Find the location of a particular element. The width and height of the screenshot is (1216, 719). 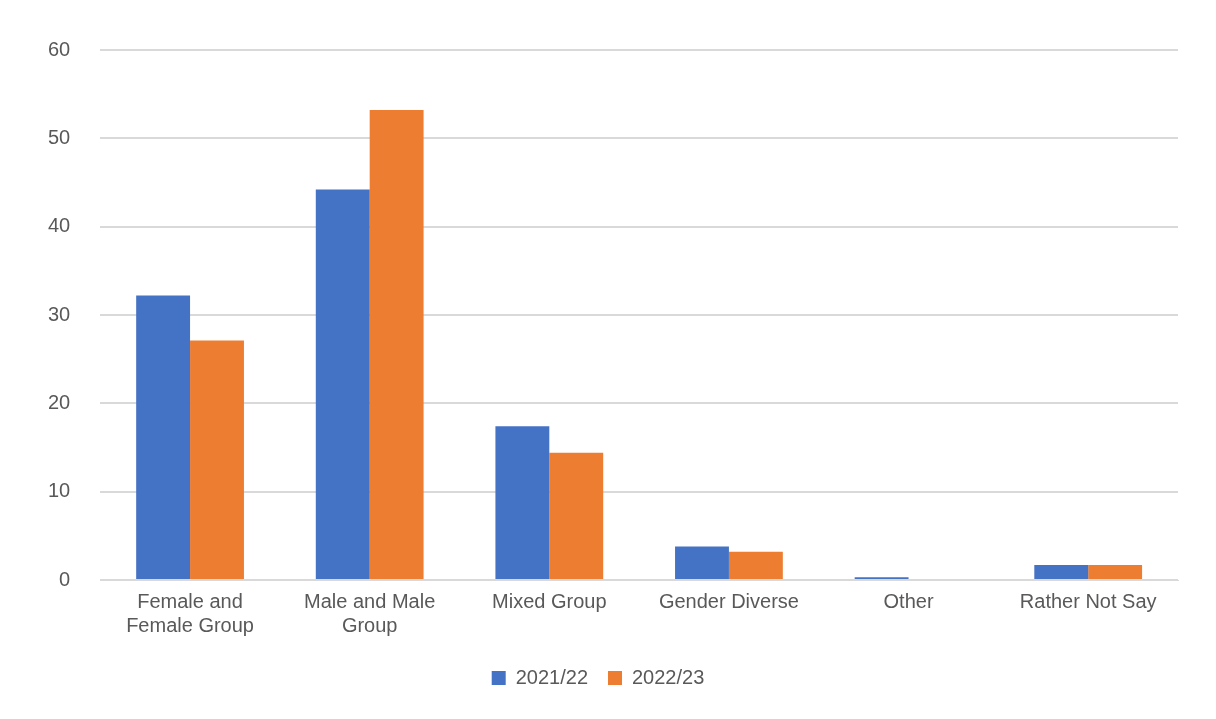

y-tick-label: 40 is located at coordinates (59, 225).